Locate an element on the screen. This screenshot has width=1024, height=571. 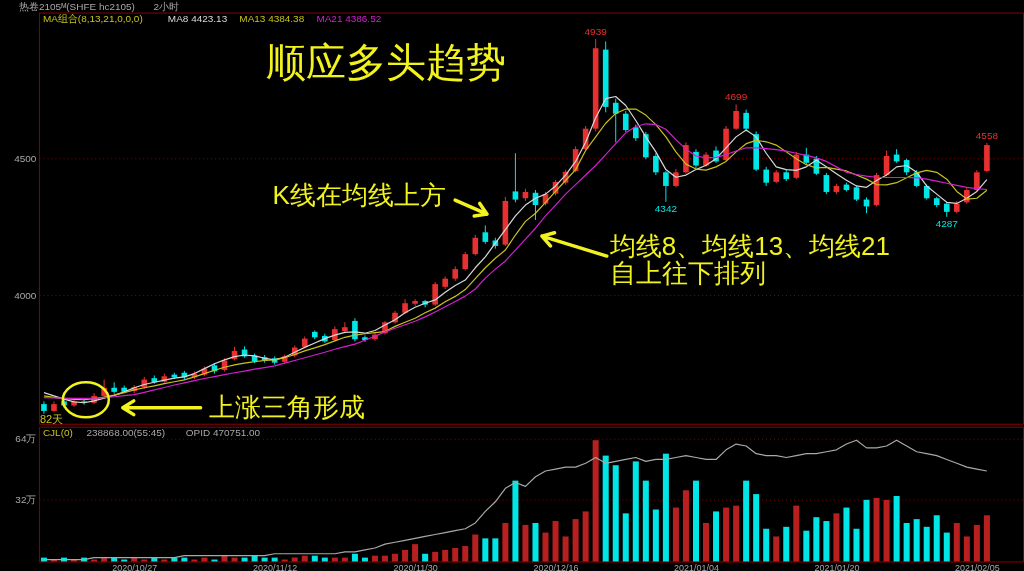
text: MA13 4384.38 is located at coordinates (272, 18).